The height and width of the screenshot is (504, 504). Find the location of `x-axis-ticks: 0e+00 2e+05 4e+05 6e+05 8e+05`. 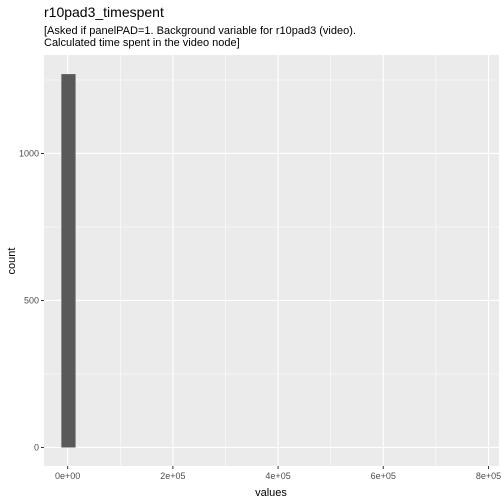

x-axis-ticks: 0e+00 2e+05 4e+05 6e+05 8e+05 is located at coordinates (278, 473).